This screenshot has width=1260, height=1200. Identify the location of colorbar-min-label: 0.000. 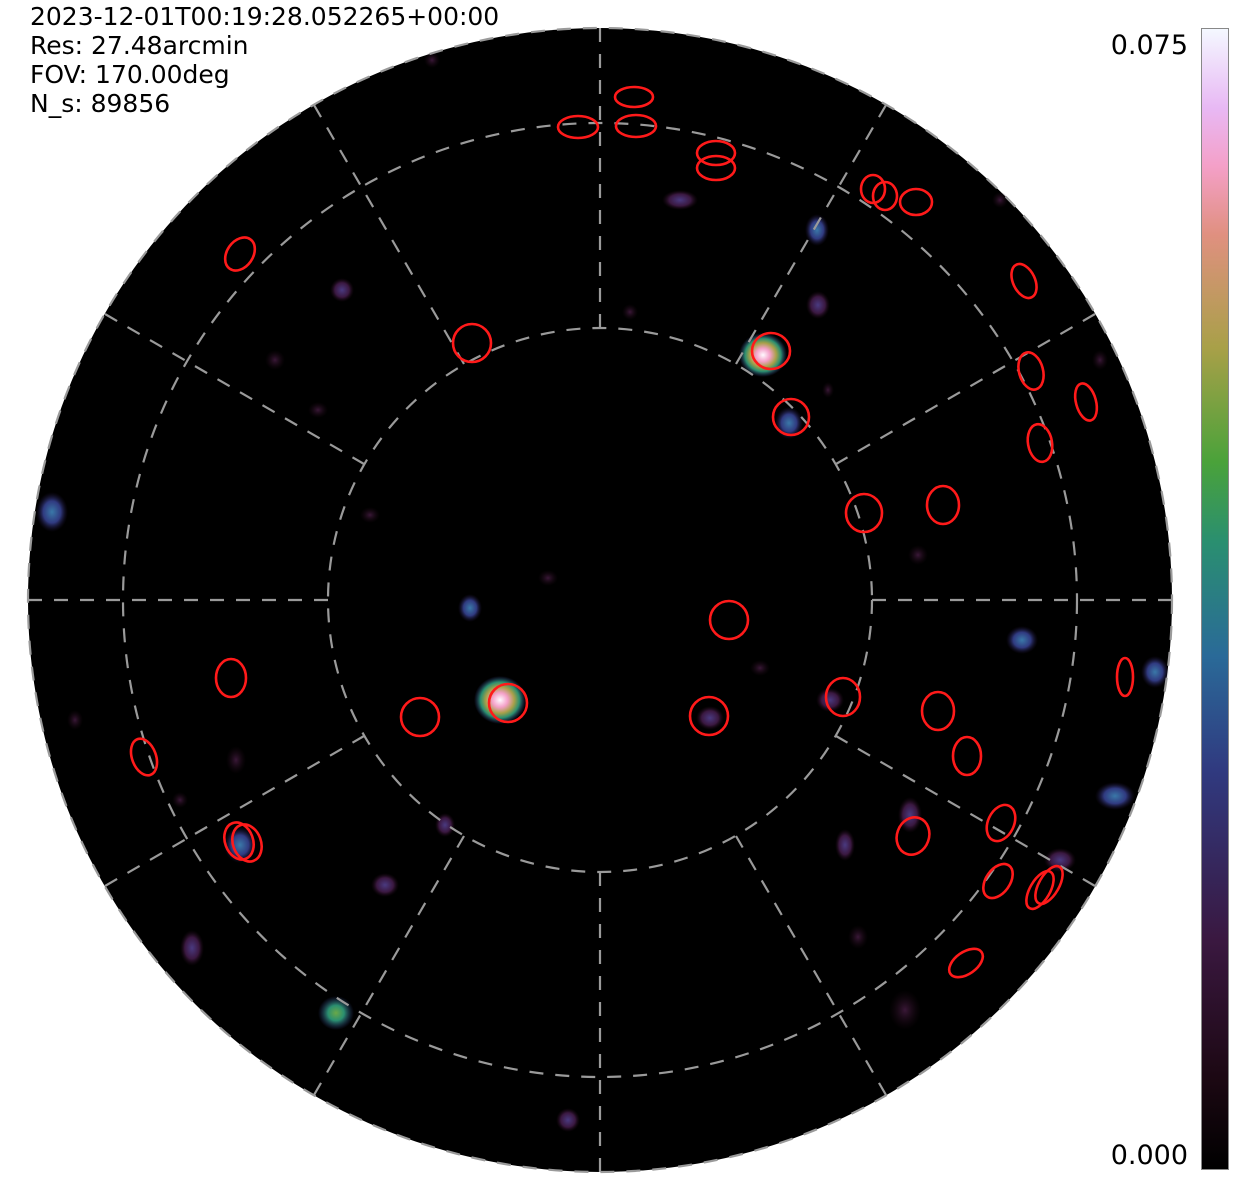
(1149, 1155).